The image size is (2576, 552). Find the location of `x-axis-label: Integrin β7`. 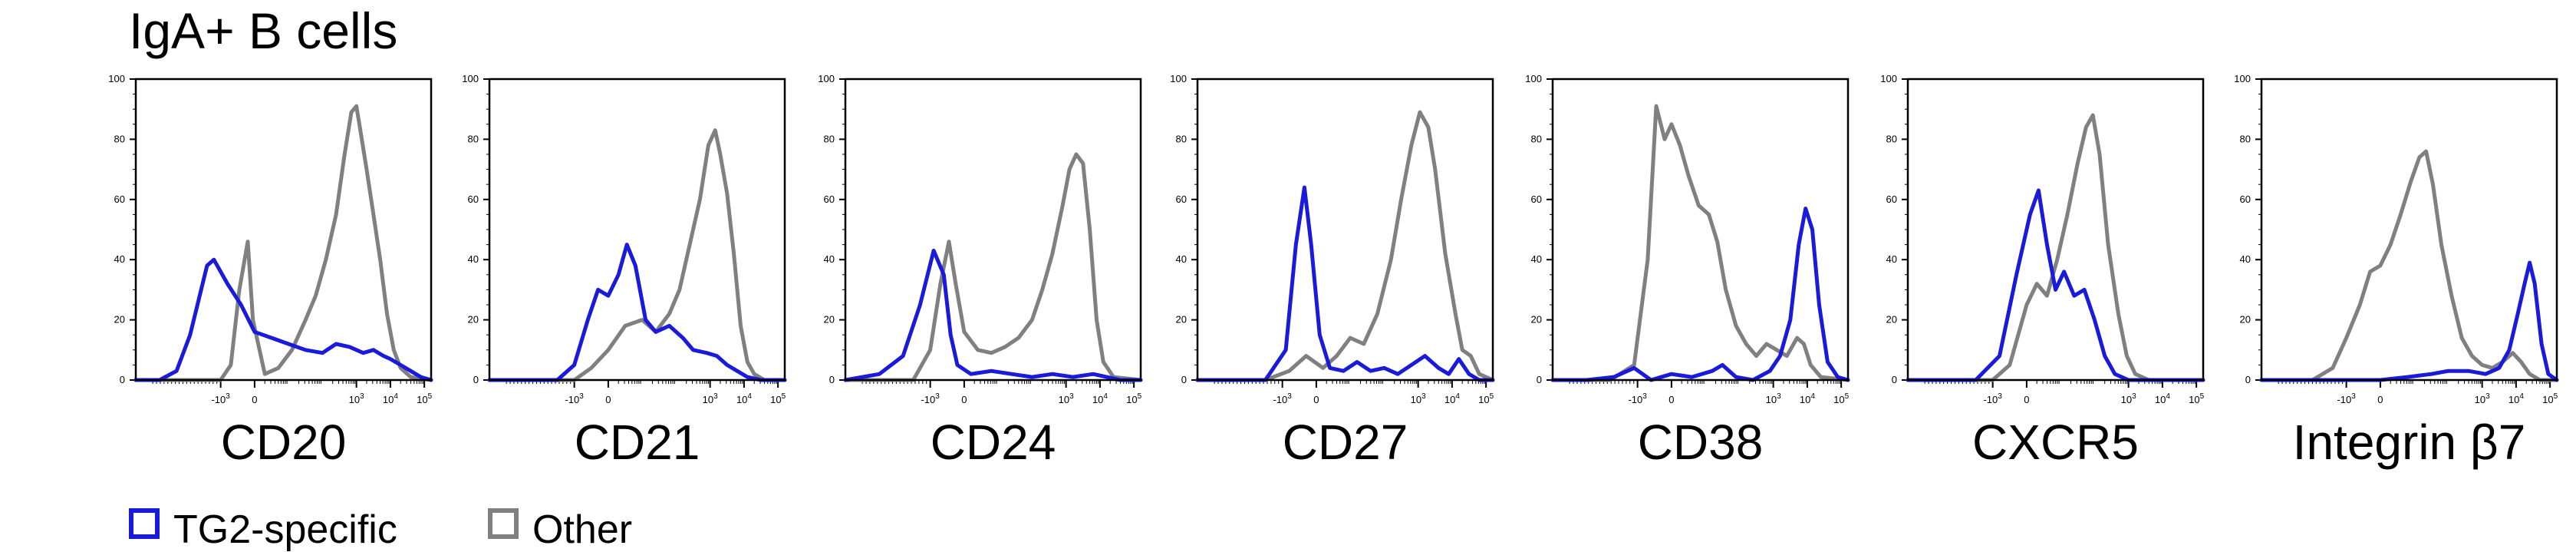

x-axis-label: Integrin β7 is located at coordinates (2409, 442).